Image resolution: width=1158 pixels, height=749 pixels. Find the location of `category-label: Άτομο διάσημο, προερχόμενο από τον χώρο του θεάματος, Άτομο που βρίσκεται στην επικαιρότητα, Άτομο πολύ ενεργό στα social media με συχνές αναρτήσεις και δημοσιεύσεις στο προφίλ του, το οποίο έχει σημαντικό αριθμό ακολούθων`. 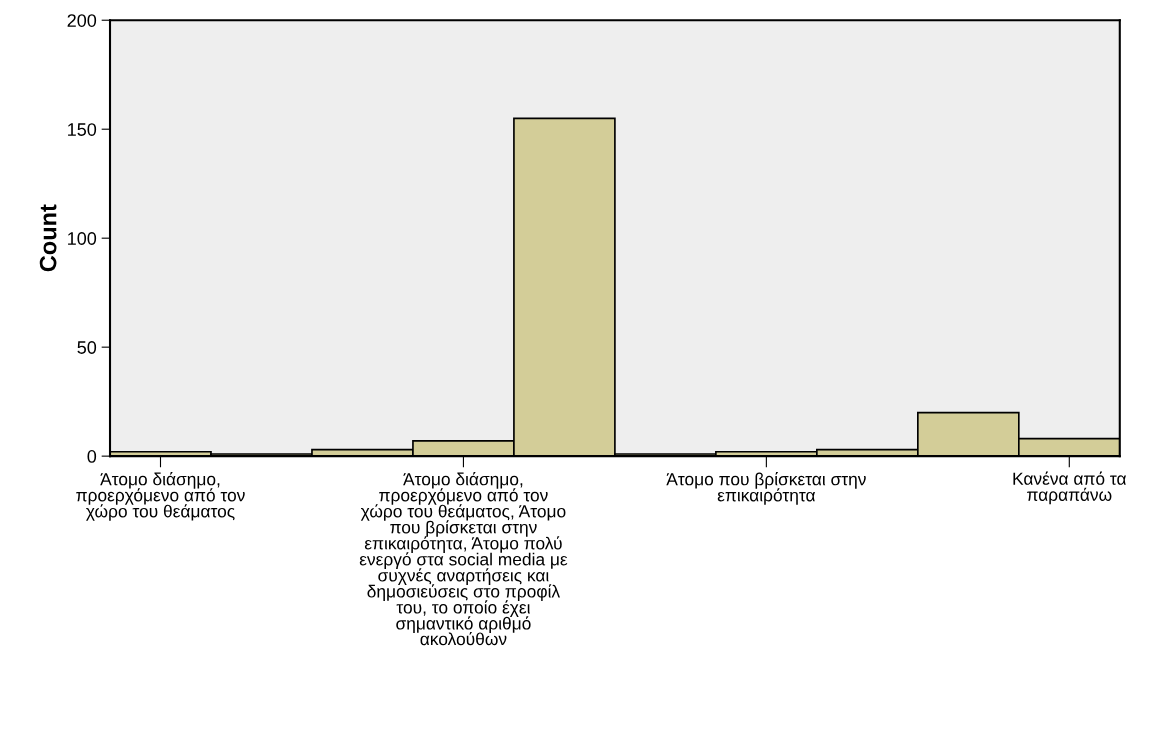

category-label: Άτομο διάσημο, προερχόμενο από τον χώρο του θεάματος, Άτομο που βρίσκεται στην επικαιρότητα, Άτομο πολύ ενεργό στα social media με συχνές αναρτήσεις και δημοσιεύσεις στο προφίλ του, το οποίο έχει σημαντικό αριθμό ακολούθων is located at coordinates (463, 559).